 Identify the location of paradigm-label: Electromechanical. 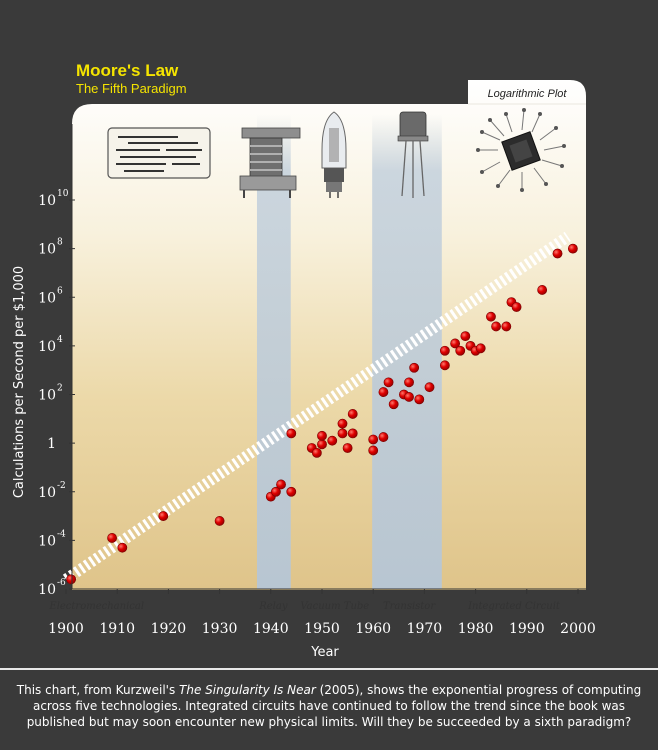
(96, 606).